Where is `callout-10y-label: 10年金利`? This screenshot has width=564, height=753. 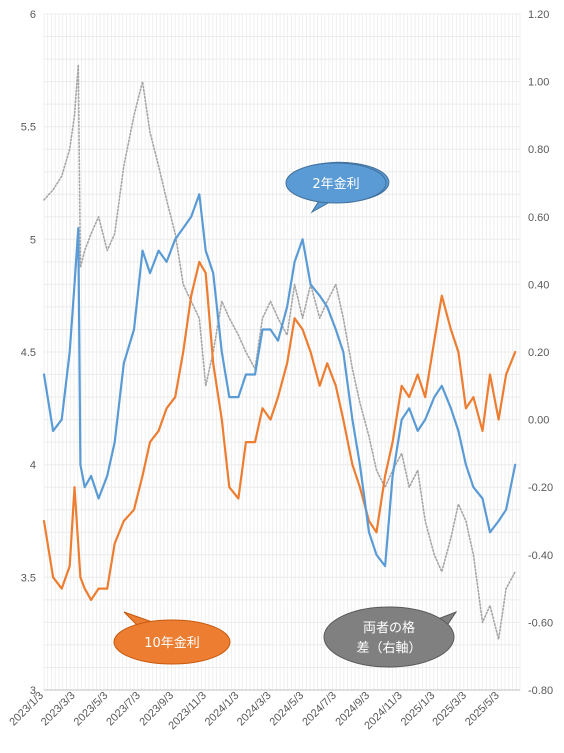
callout-10y-label: 10年金利 is located at coordinates (172, 643).